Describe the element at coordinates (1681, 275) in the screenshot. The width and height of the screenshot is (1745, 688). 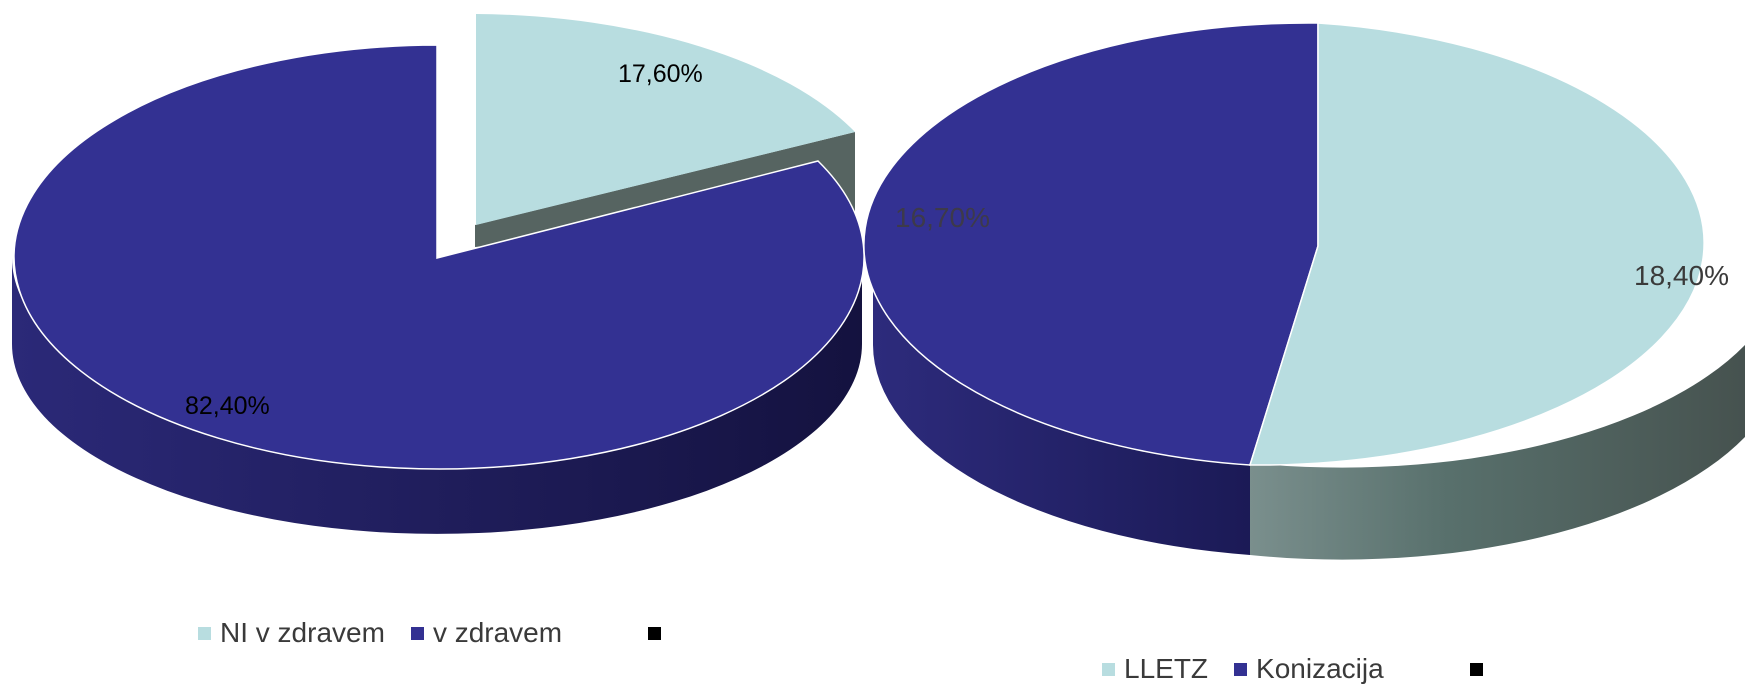
I see `pie2-label-lletz: 18,40%` at that location.